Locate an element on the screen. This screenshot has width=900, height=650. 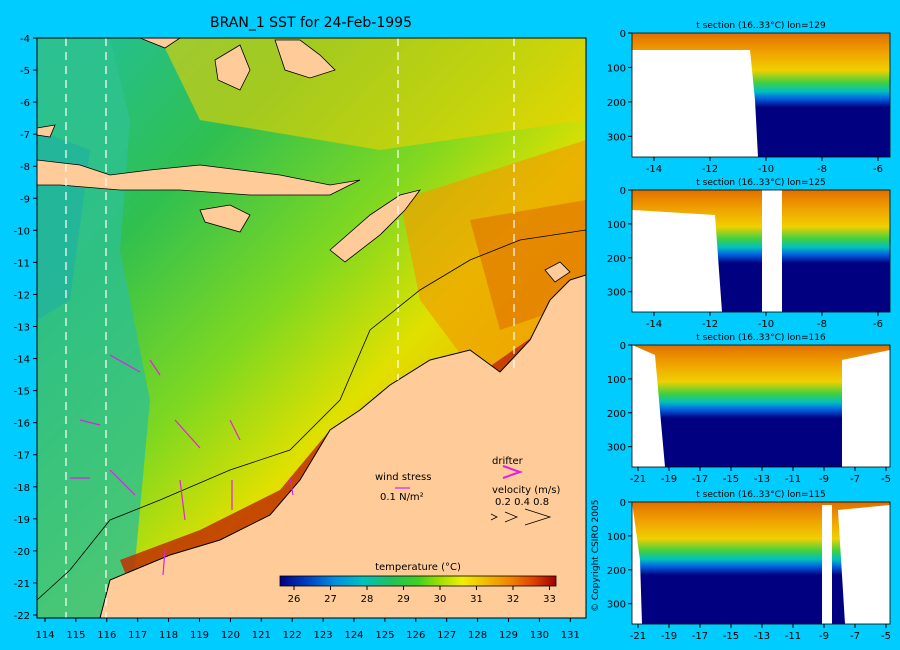
colorbar-tick-label: 31 is located at coordinates (476, 599).